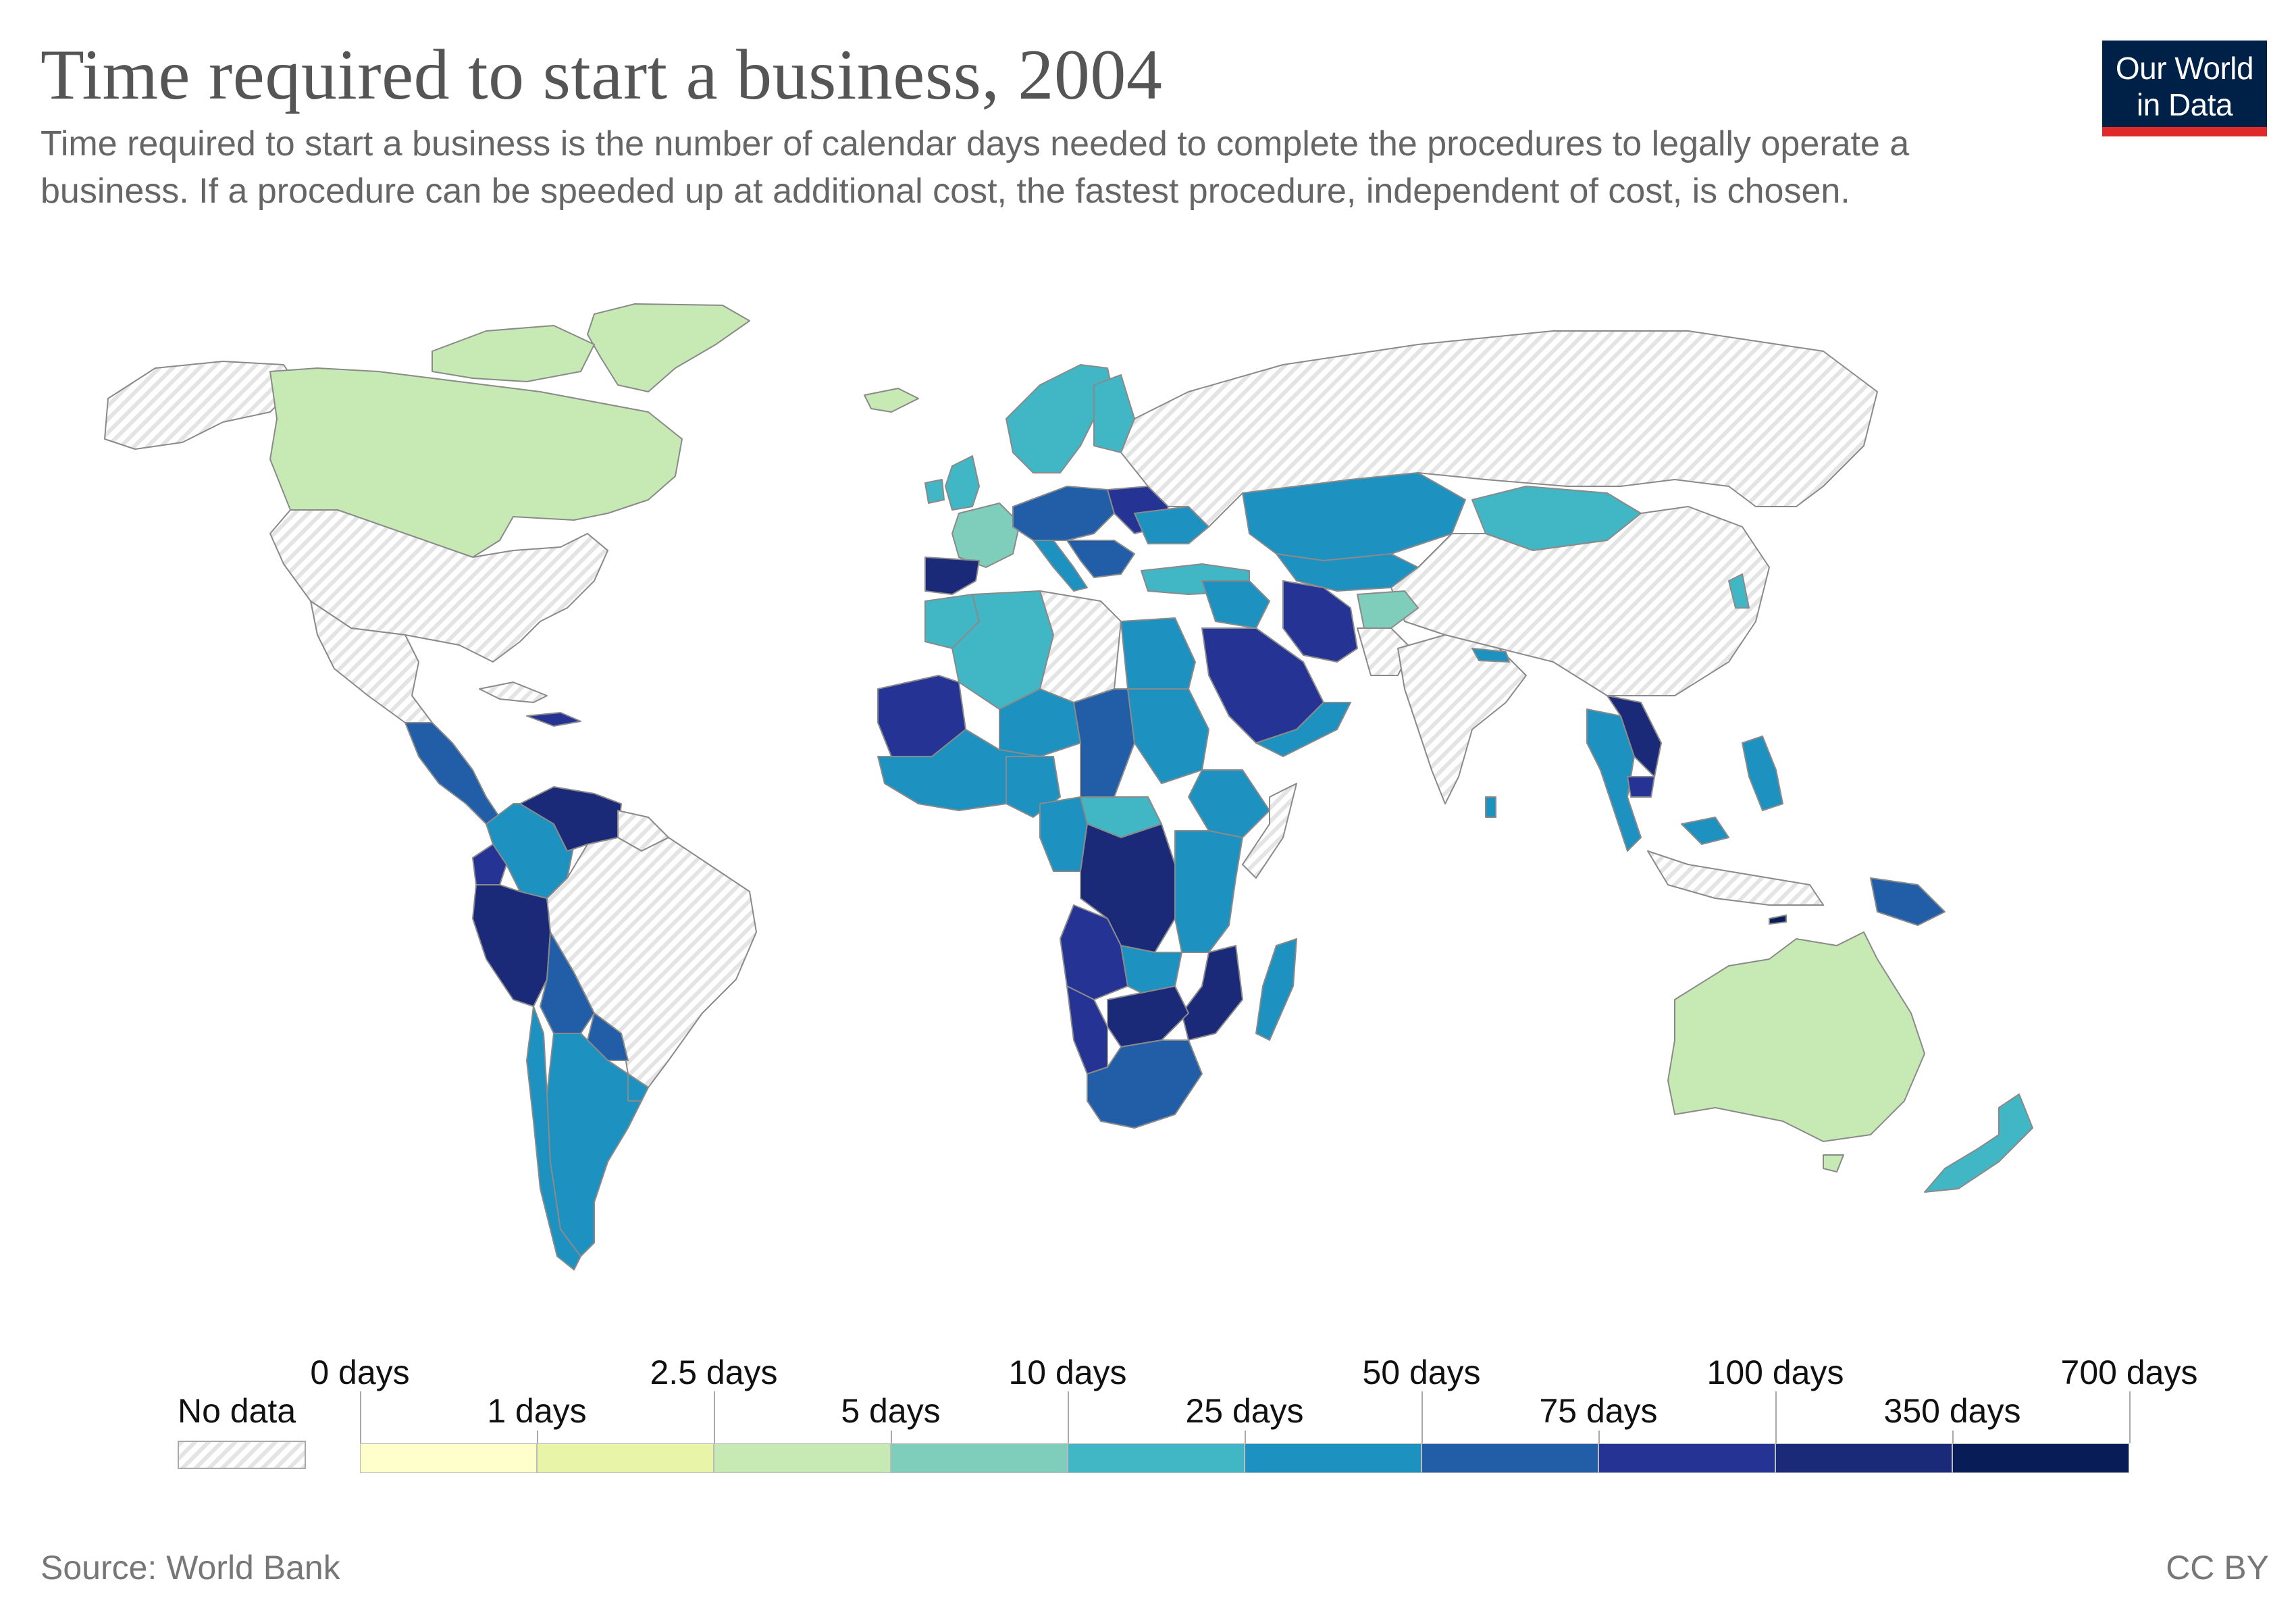  Describe the element at coordinates (935, 491) in the screenshot. I see `region-ireland` at that location.